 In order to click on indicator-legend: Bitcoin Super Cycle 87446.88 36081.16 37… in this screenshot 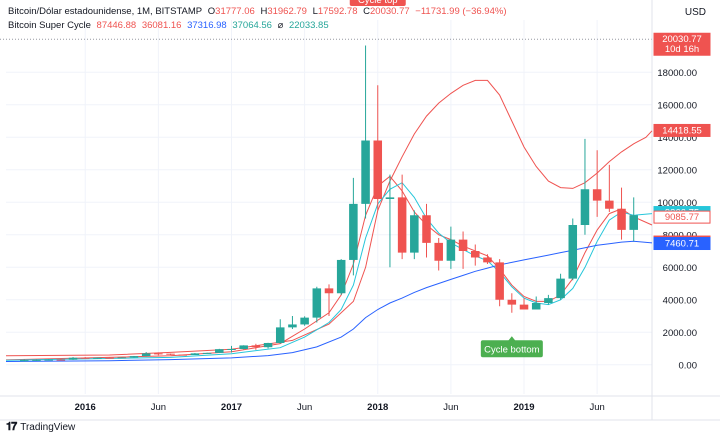, I will do `click(170, 25)`.